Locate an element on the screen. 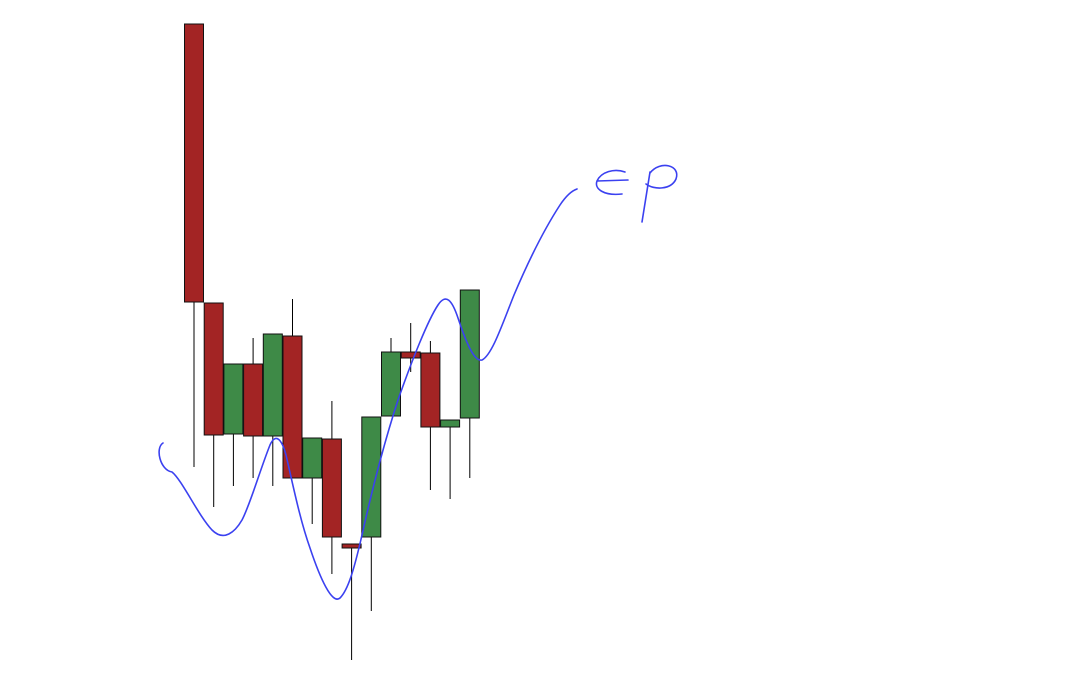 Image resolution: width=1084 pixels, height=684 pixels. handwritten-p-stroke is located at coordinates (659, 193).